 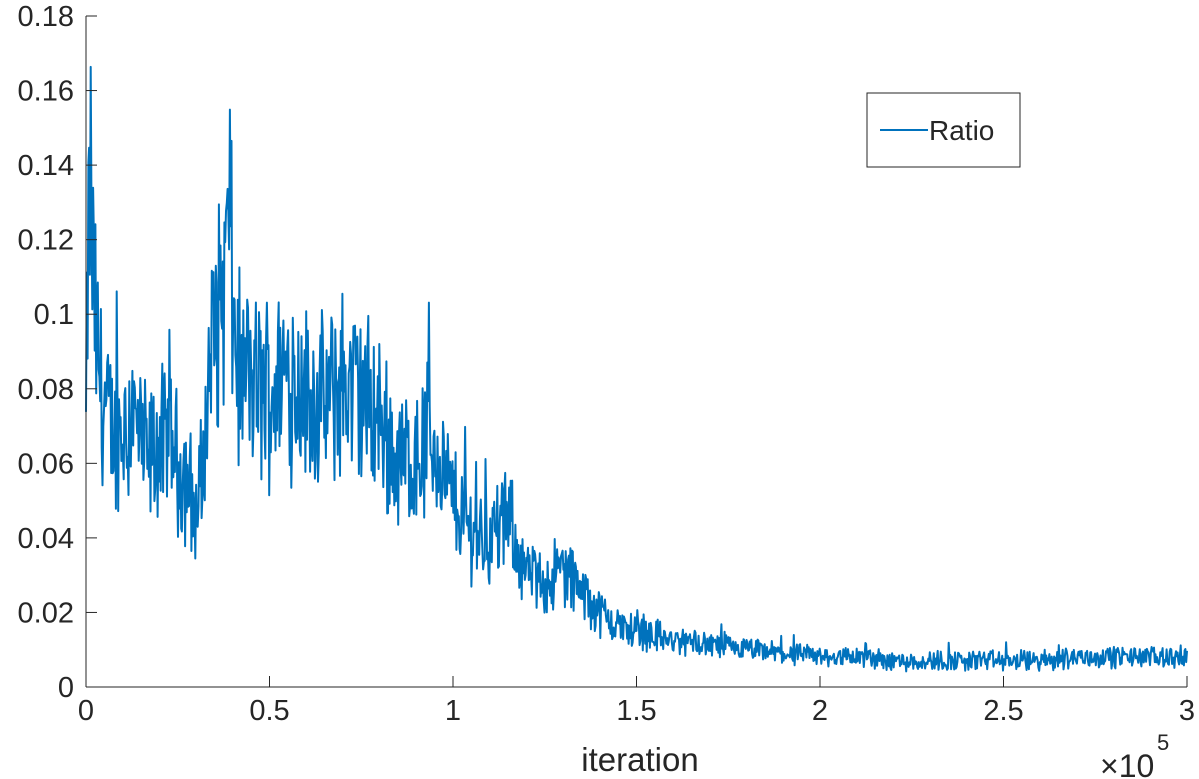 What do you see at coordinates (46, 92) in the screenshot?
I see `y-tick-label: 0.16` at bounding box center [46, 92].